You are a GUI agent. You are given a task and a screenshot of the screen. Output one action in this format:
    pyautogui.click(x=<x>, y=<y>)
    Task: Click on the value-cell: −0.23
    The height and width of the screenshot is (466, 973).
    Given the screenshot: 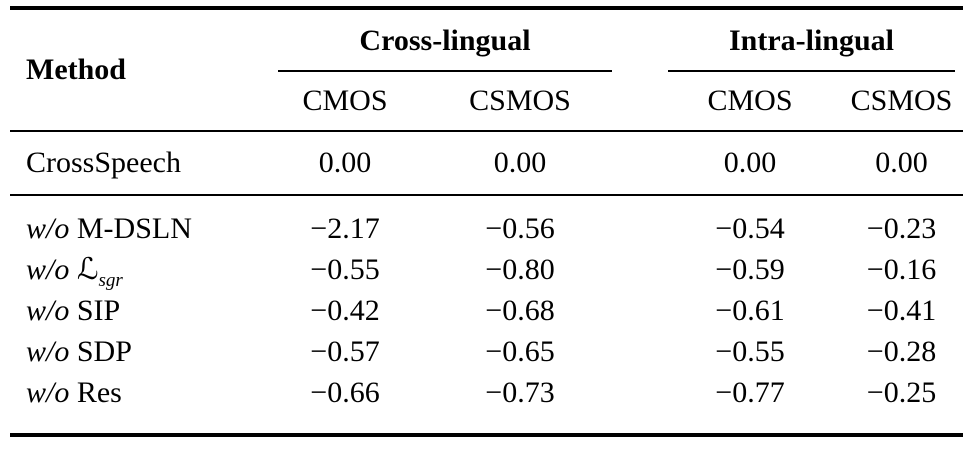 What is the action you would take?
    pyautogui.click(x=901, y=228)
    